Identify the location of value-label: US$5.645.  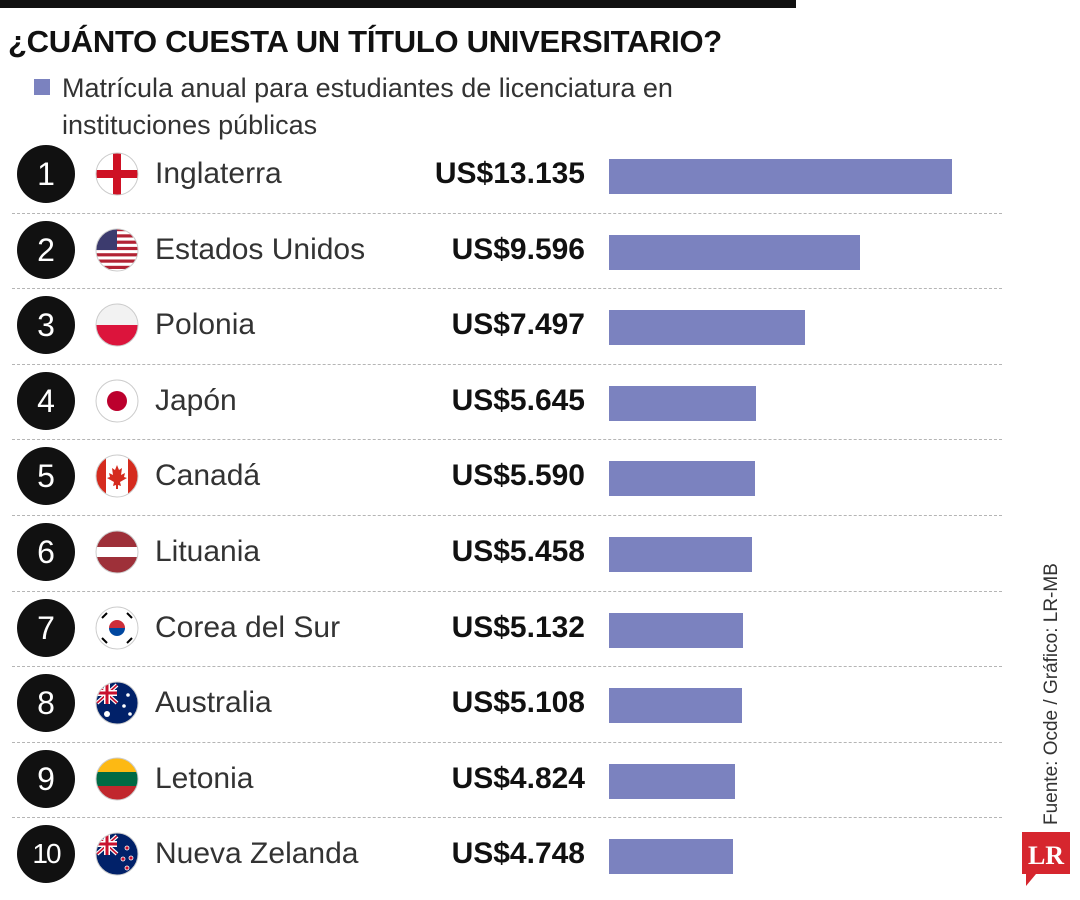
(518, 400).